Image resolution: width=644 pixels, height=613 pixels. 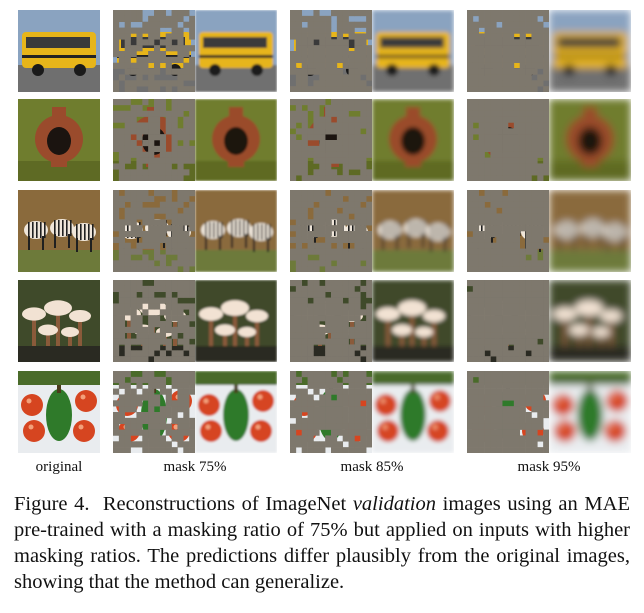 I want to click on tile-school-bus-original, so click(x=59, y=51).